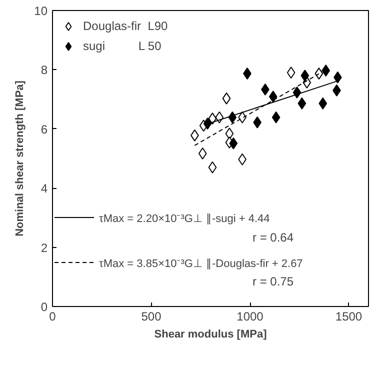  Describe the element at coordinates (20, 158) in the screenshot. I see `y-axis-title: Nominal shear strength [MPa]` at that location.